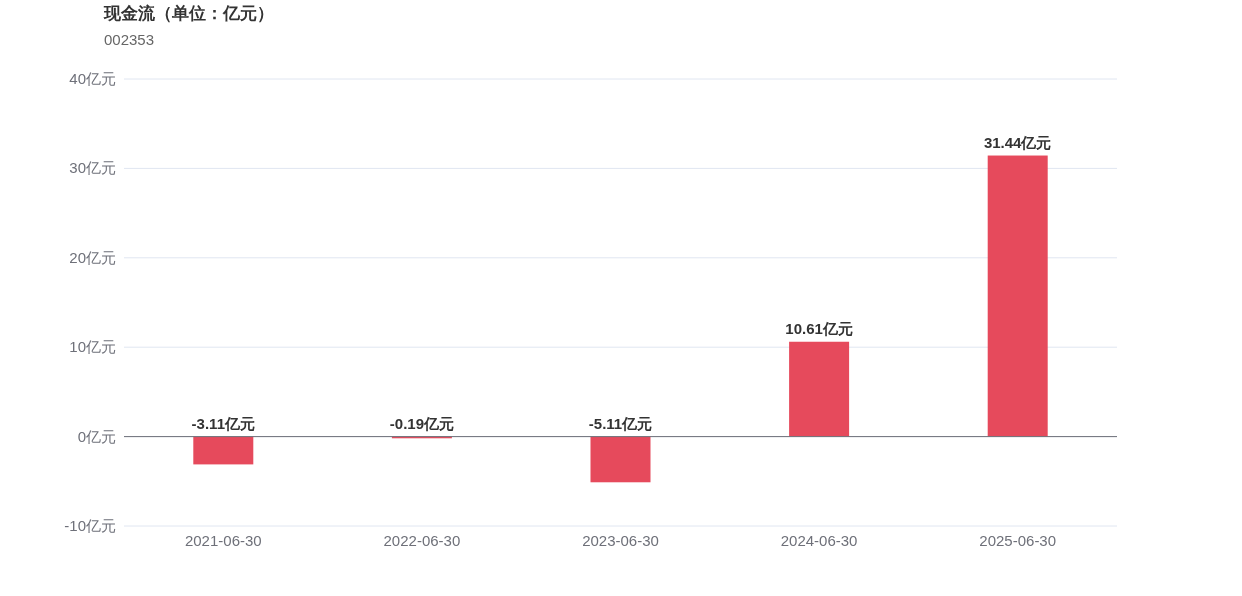 This screenshot has width=1242, height=596. What do you see at coordinates (819, 328) in the screenshot?
I see `data-label: 10.61亿元` at bounding box center [819, 328].